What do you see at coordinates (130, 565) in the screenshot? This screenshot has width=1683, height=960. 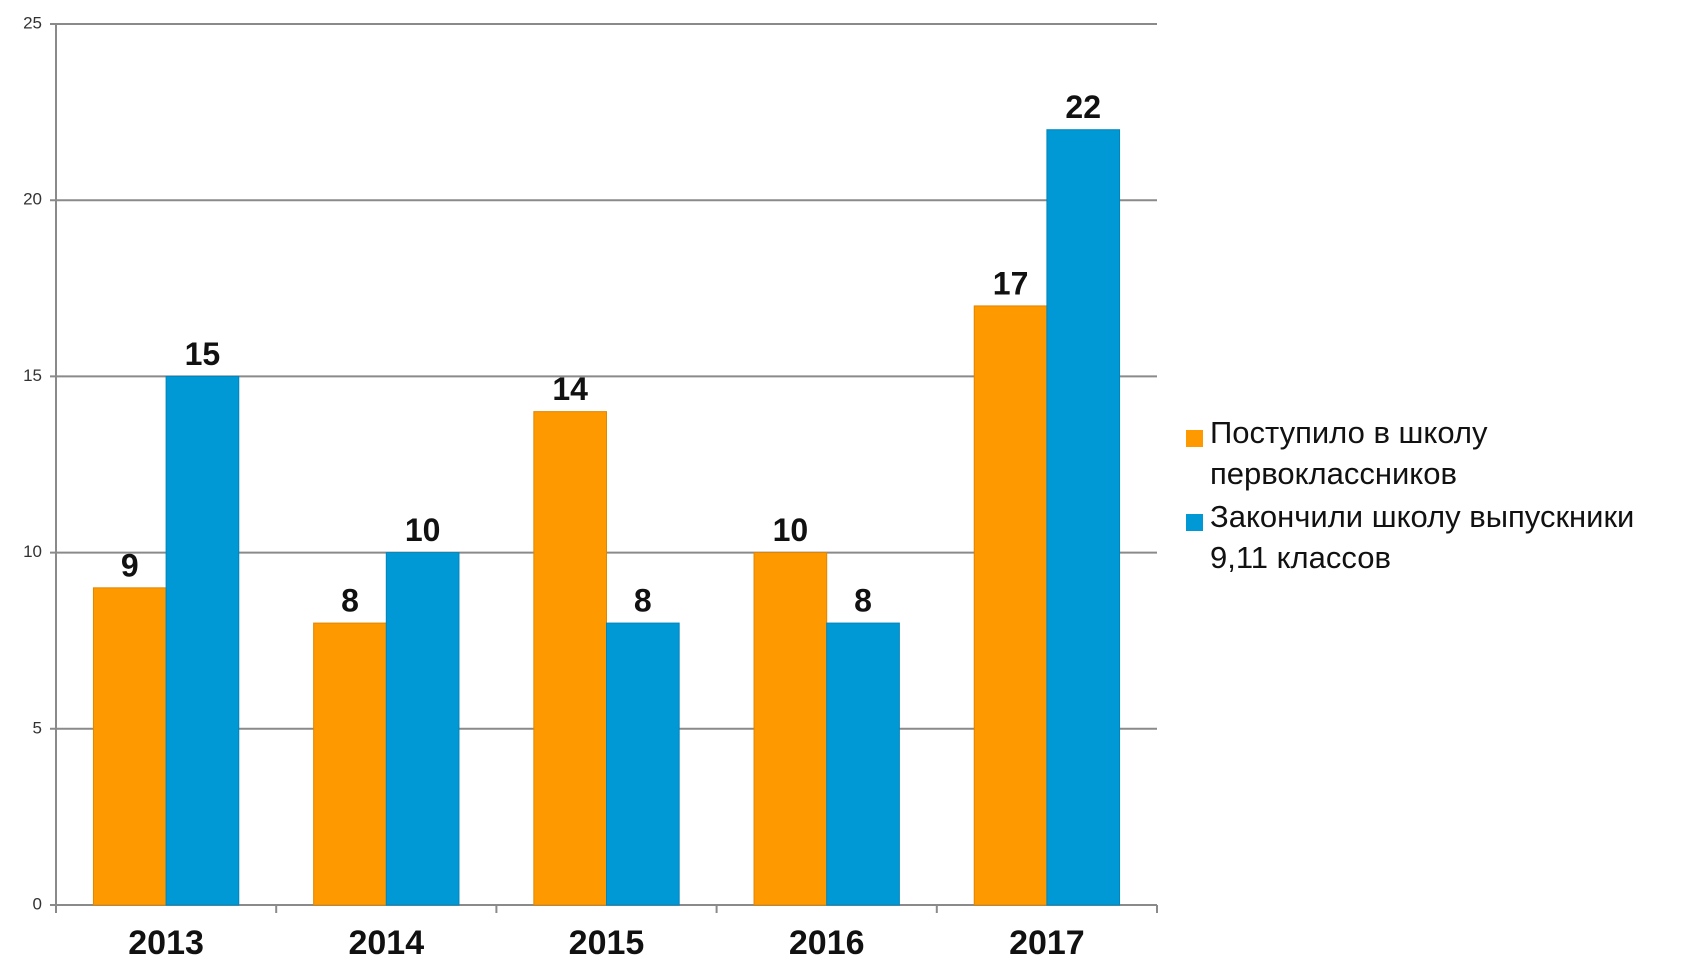 I see `value-label: 9` at bounding box center [130, 565].